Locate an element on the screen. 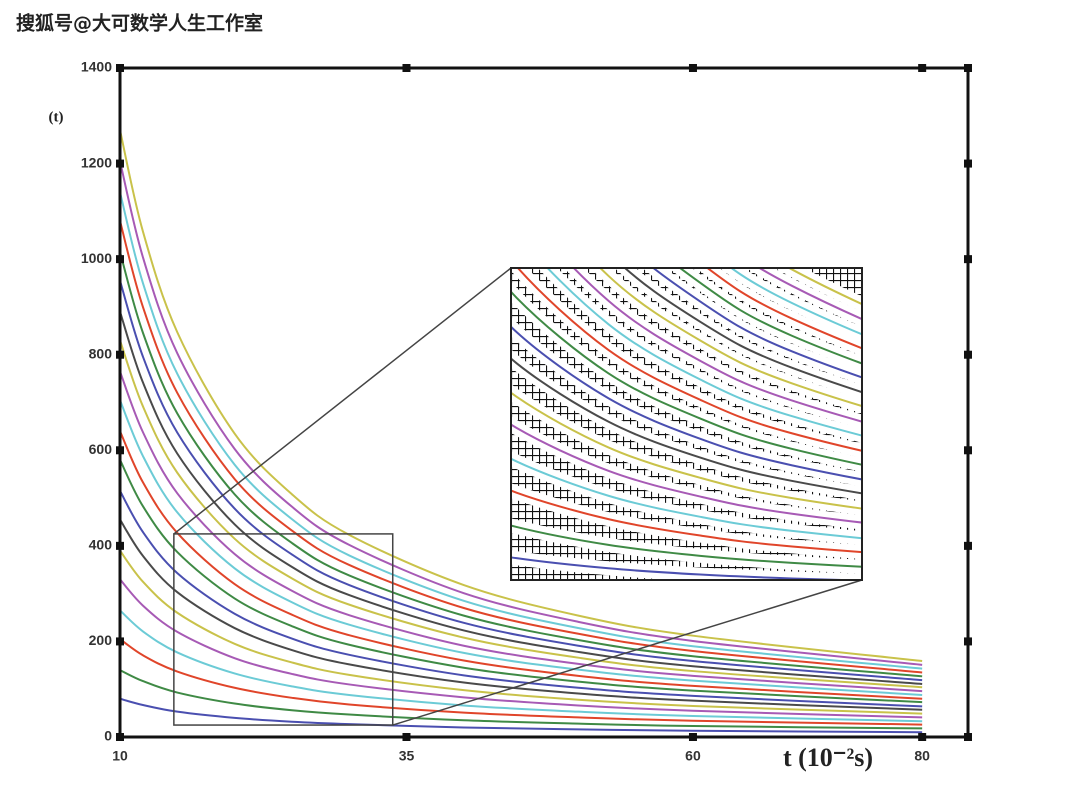 The width and height of the screenshot is (1080, 809). inset is located at coordinates (686, 424).